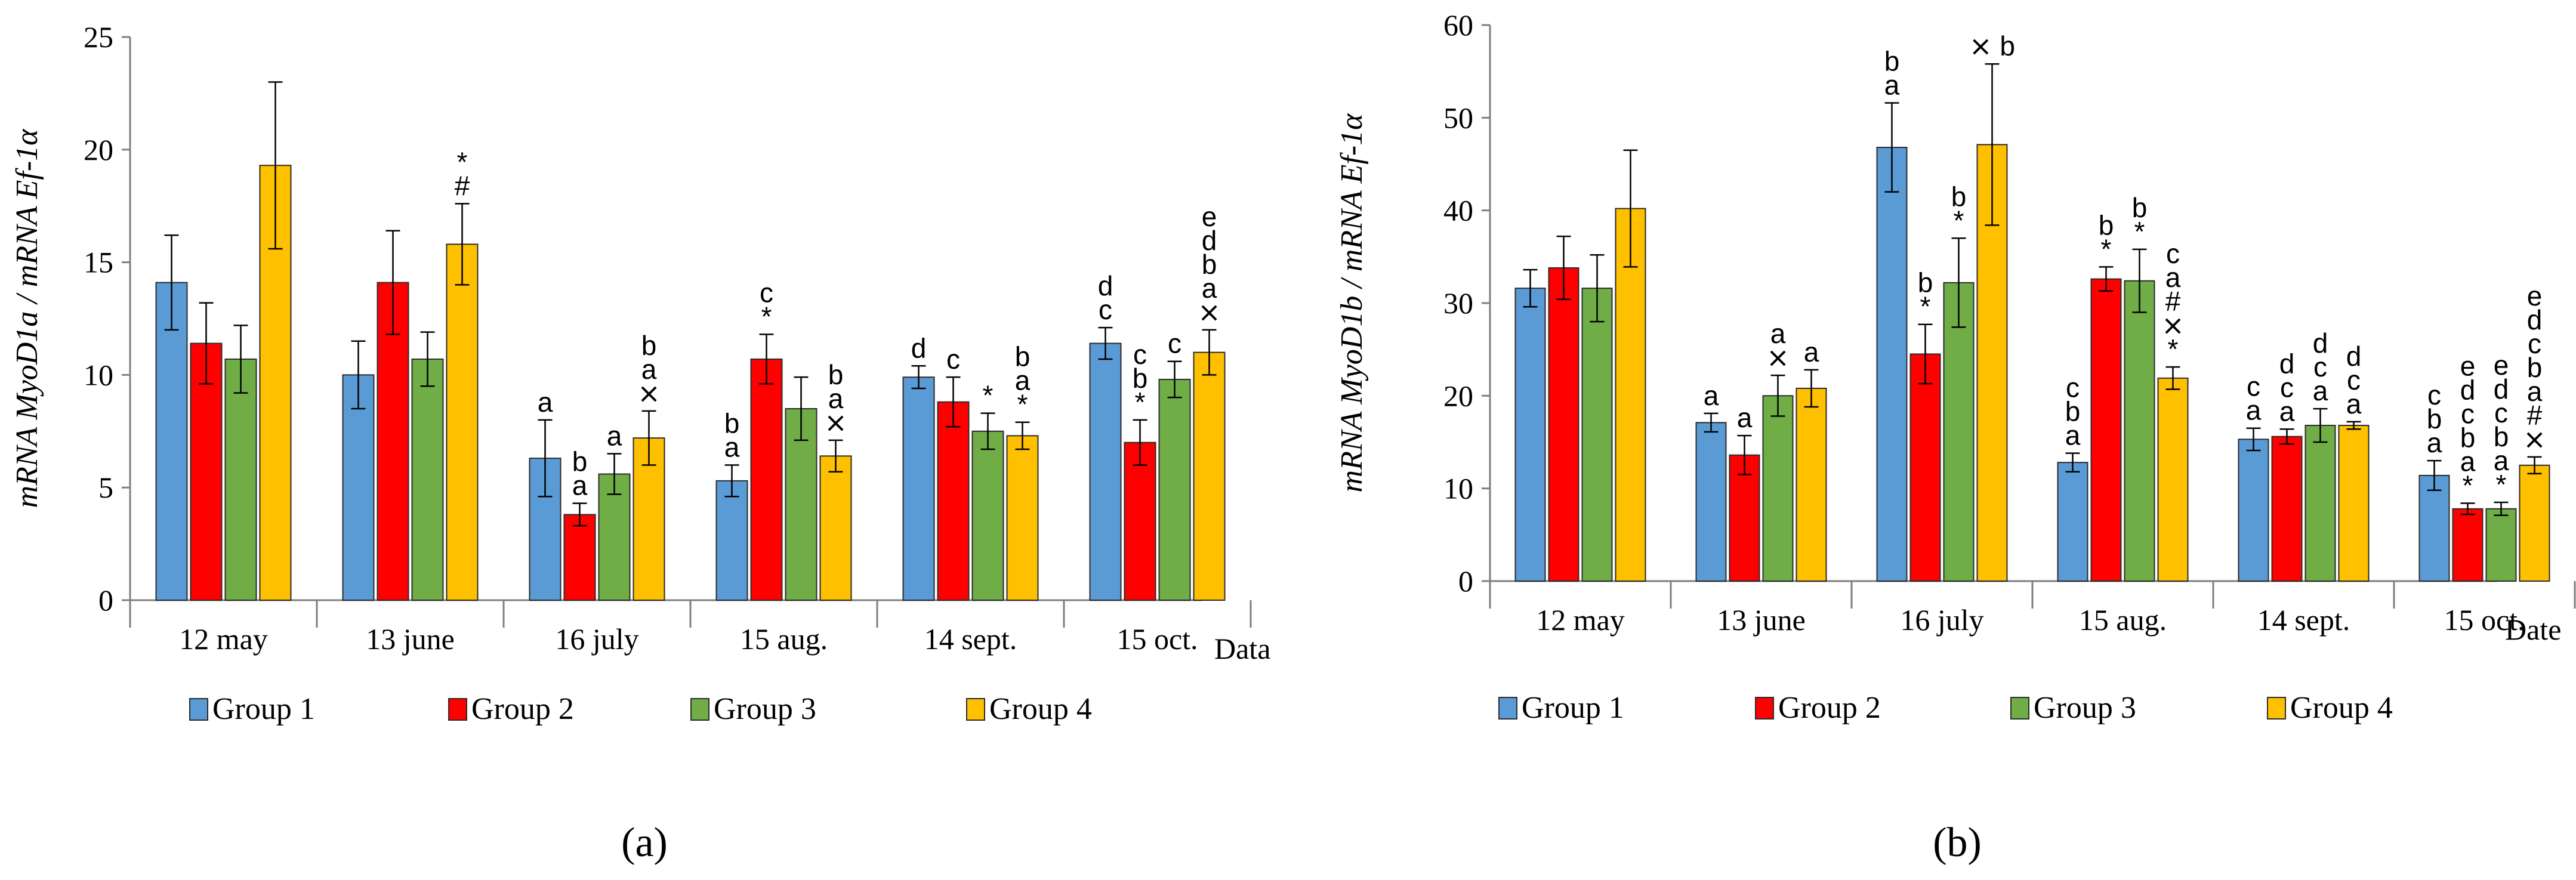  What do you see at coordinates (989, 395) in the screenshot?
I see `significance-annotation: *` at bounding box center [989, 395].